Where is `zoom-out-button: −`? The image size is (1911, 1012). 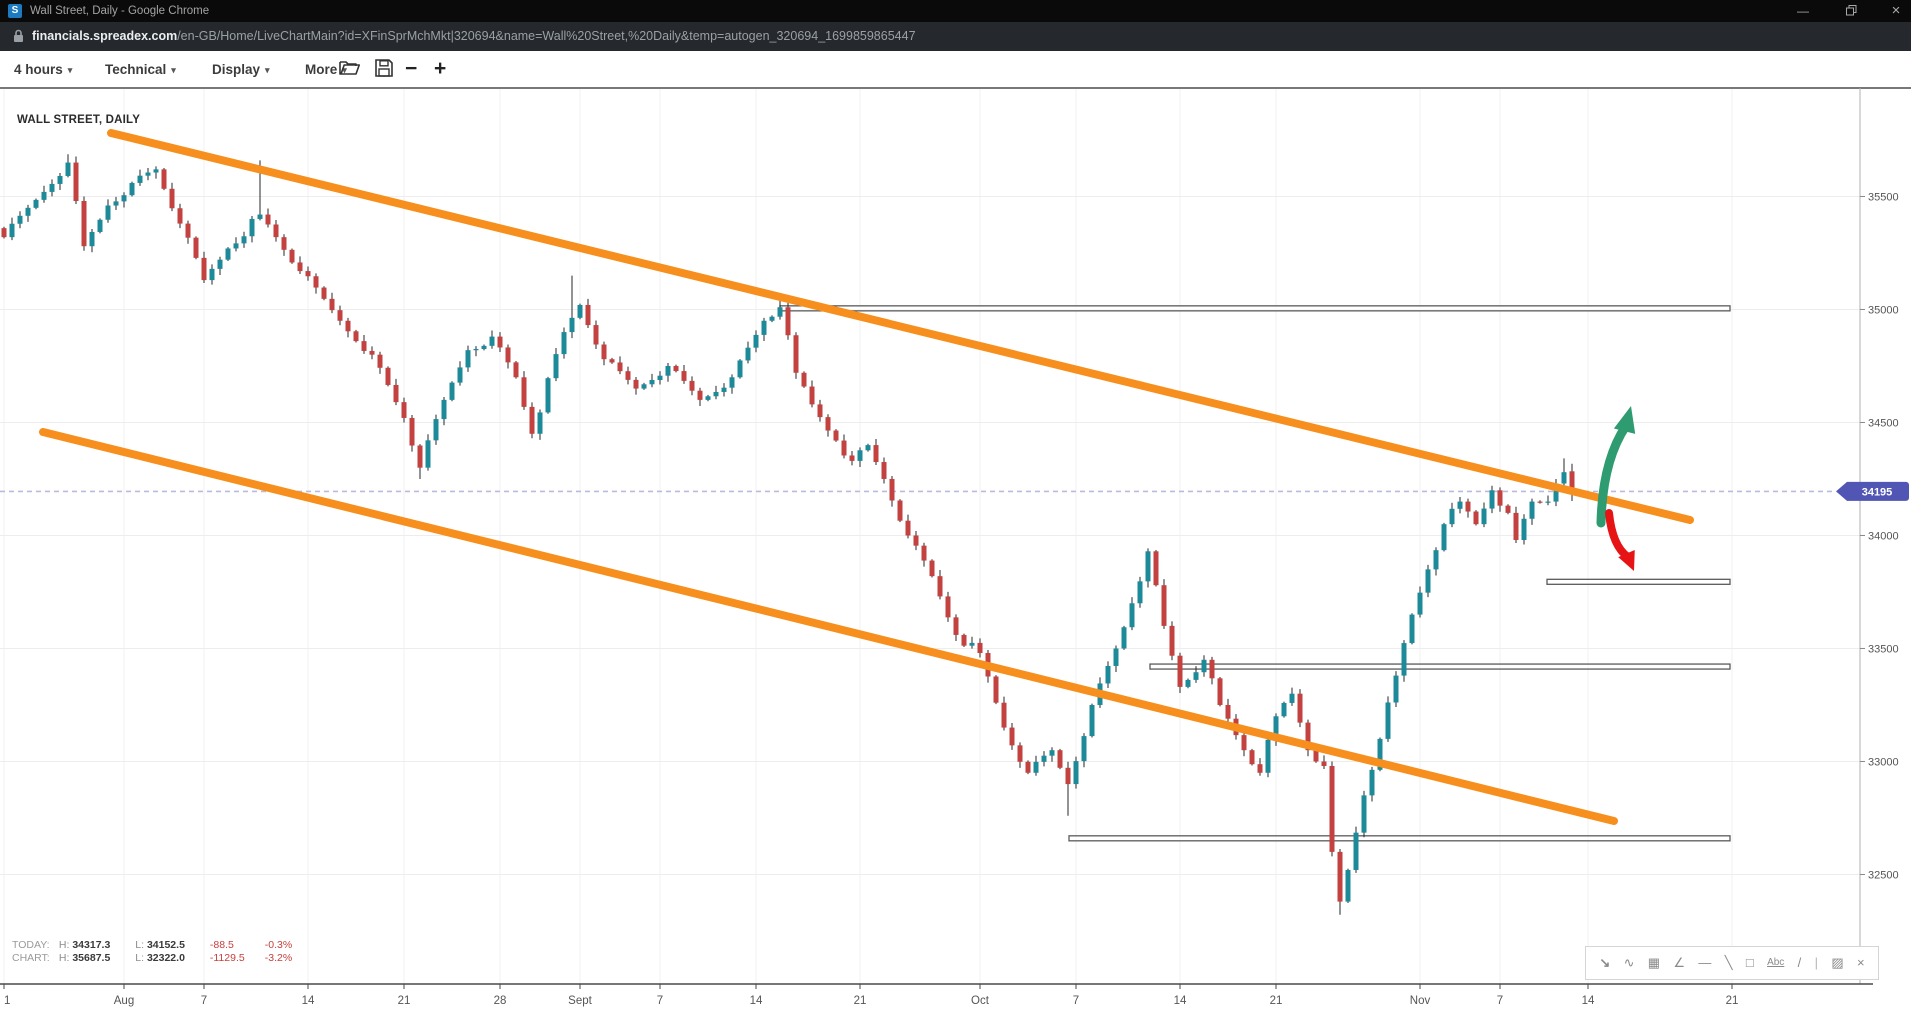
zoom-out-button: − is located at coordinates (411, 68).